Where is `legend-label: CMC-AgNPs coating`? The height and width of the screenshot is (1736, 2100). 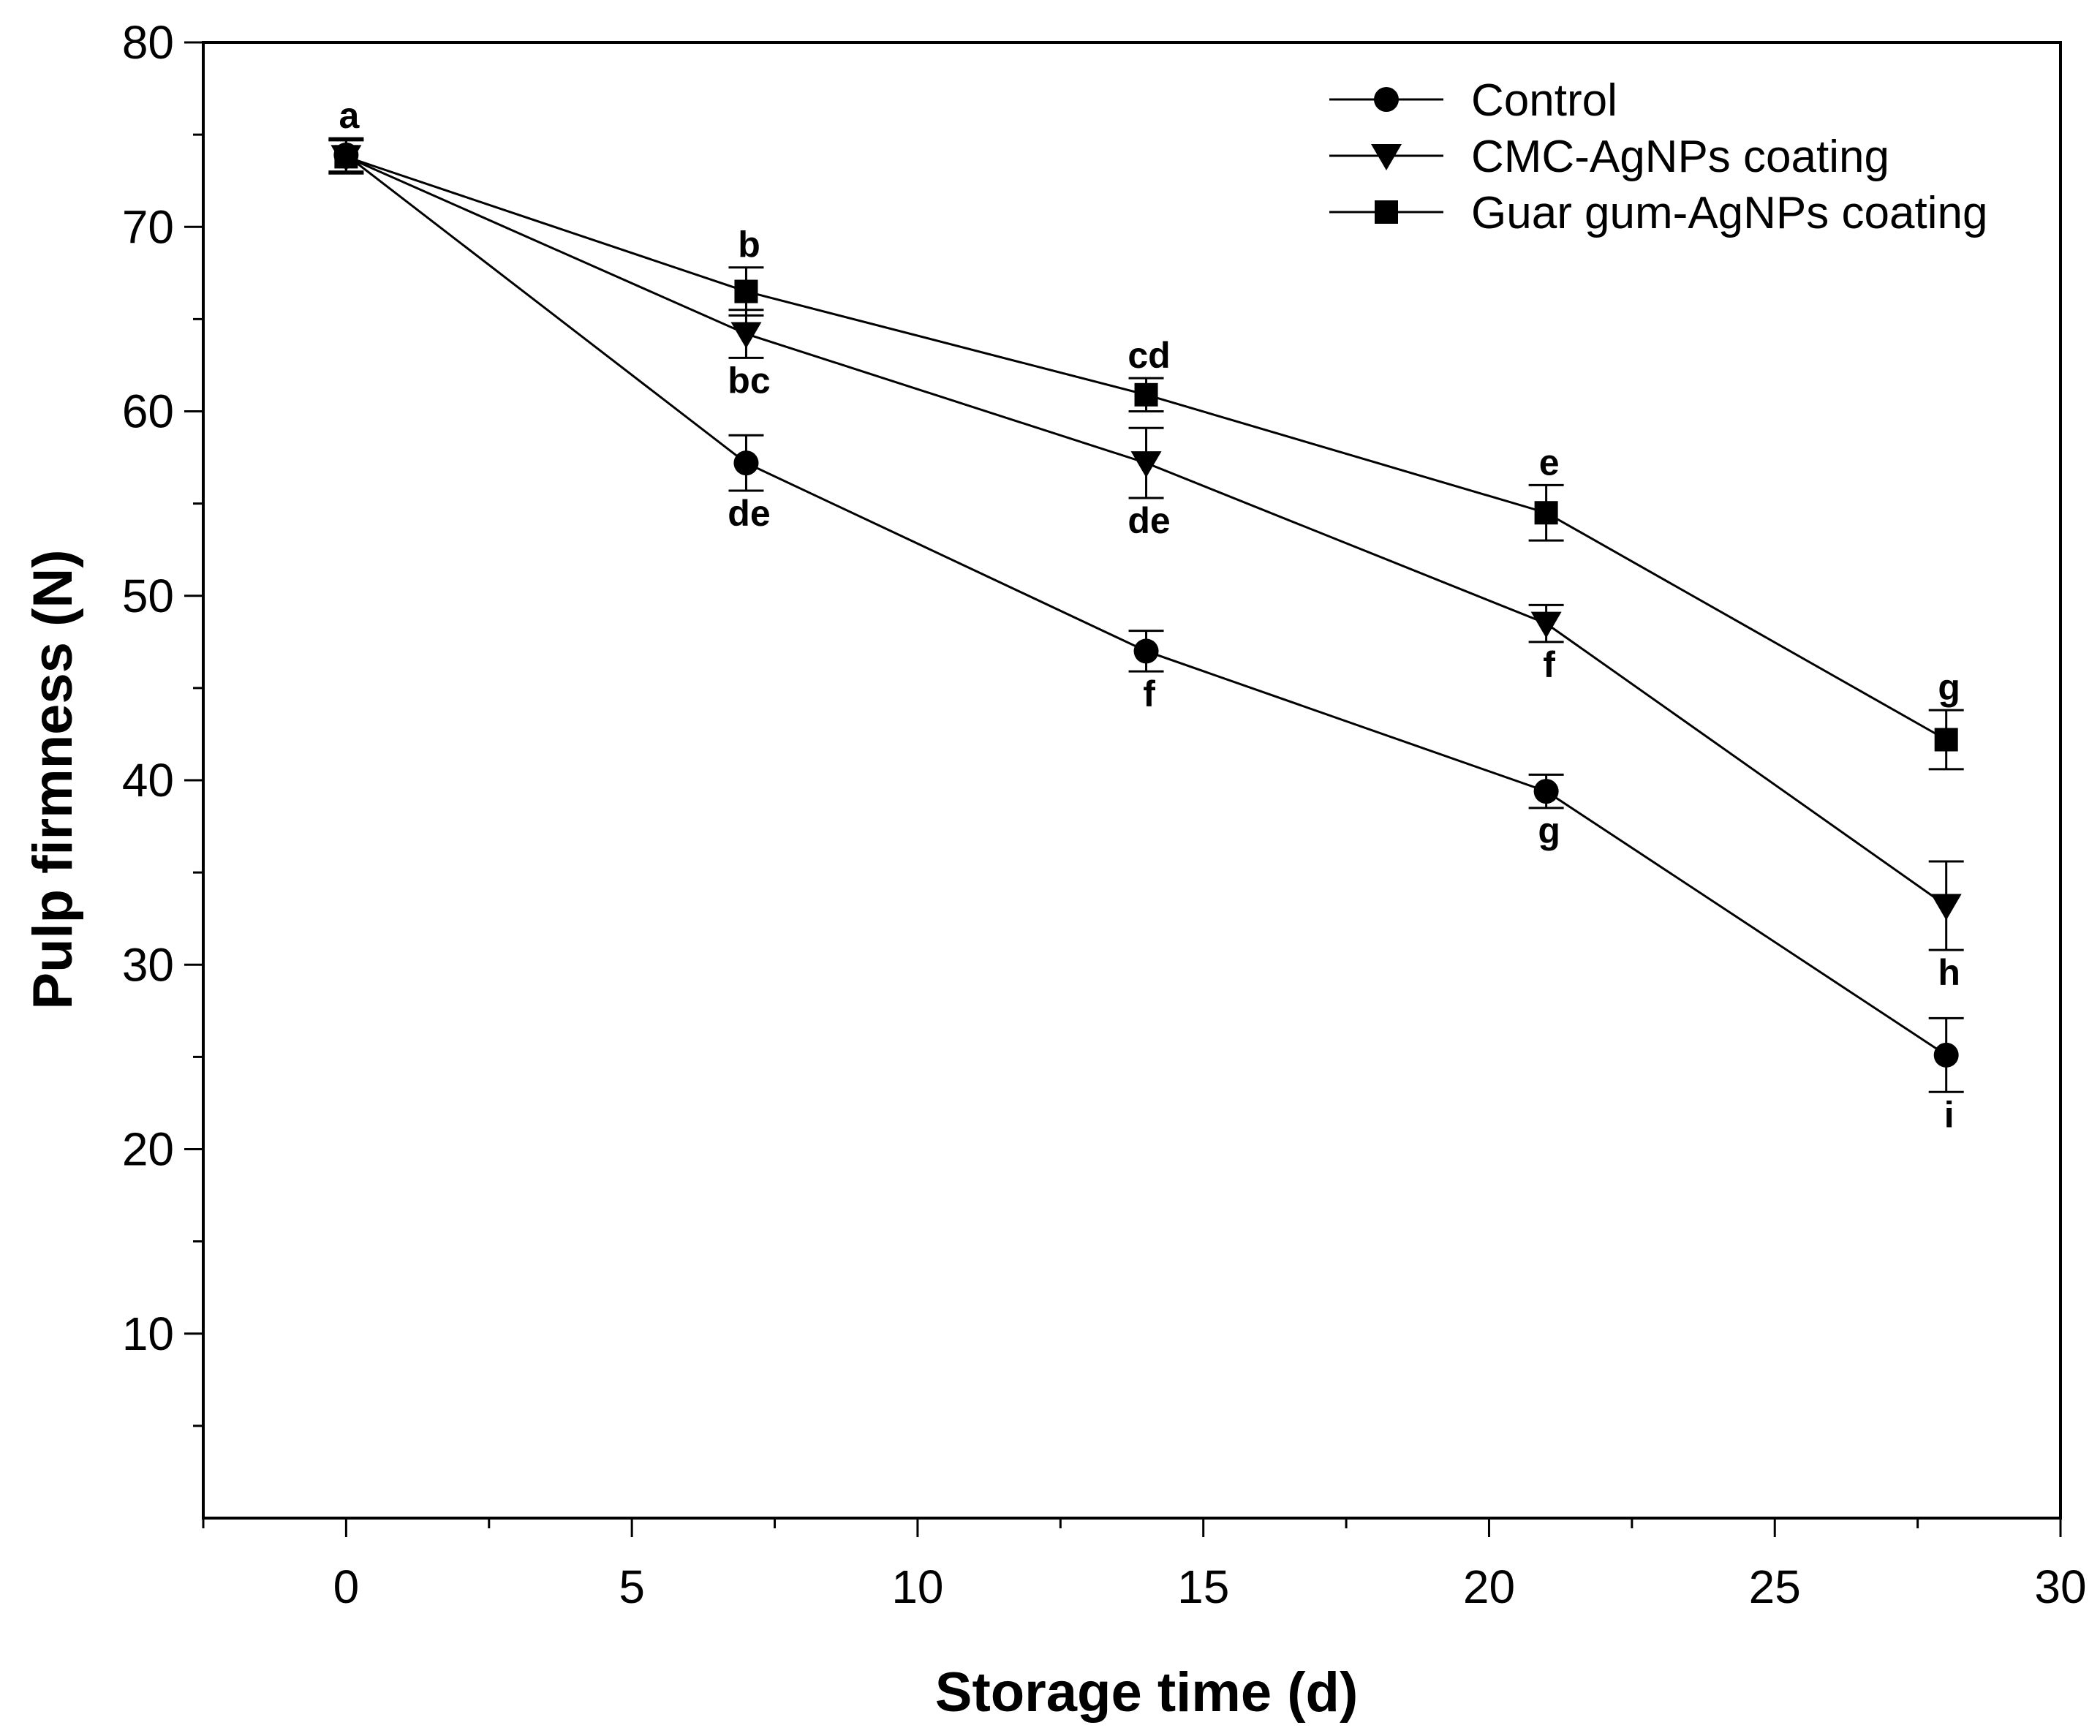
legend-label: CMC-AgNPs coating is located at coordinates (1680, 157).